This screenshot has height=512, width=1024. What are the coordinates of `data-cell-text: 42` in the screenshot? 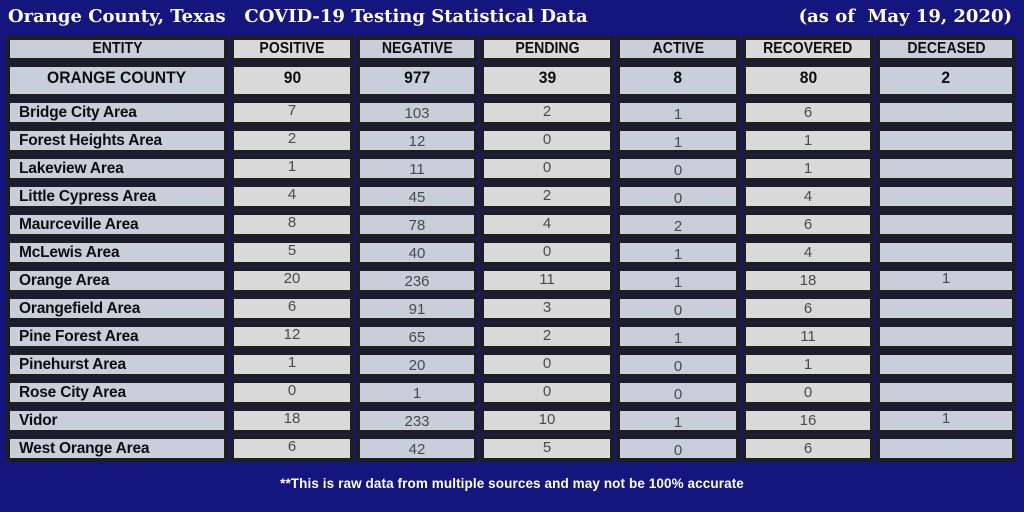 It's located at (417, 450).